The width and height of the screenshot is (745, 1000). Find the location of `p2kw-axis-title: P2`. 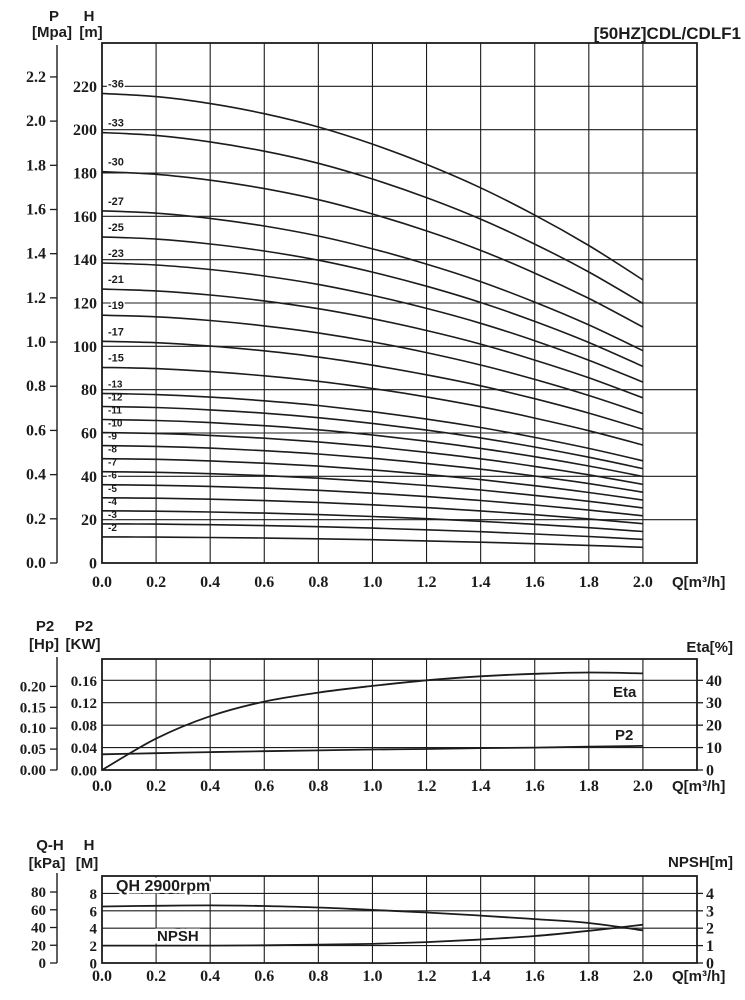

p2kw-axis-title: P2 is located at coordinates (84, 626).